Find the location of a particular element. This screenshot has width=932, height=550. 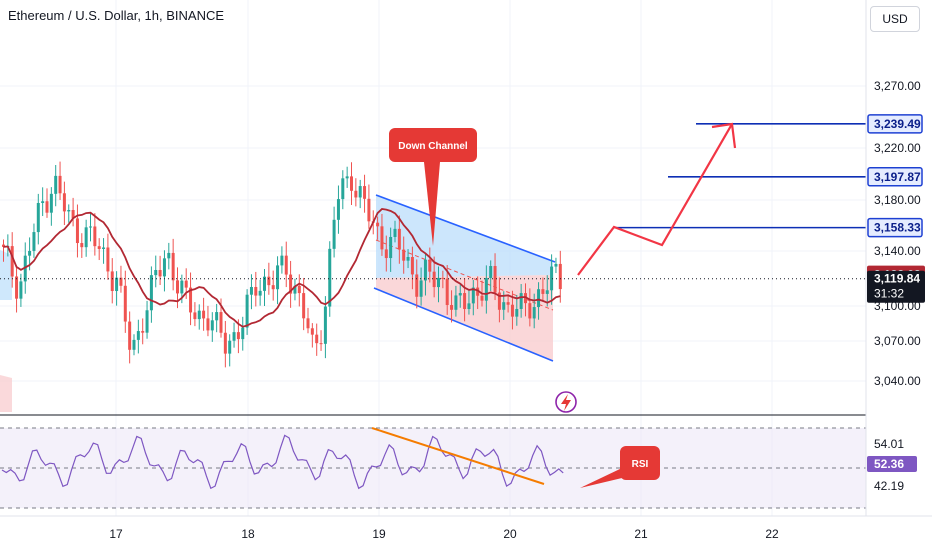

rsi-pane is located at coordinates (433, 468).